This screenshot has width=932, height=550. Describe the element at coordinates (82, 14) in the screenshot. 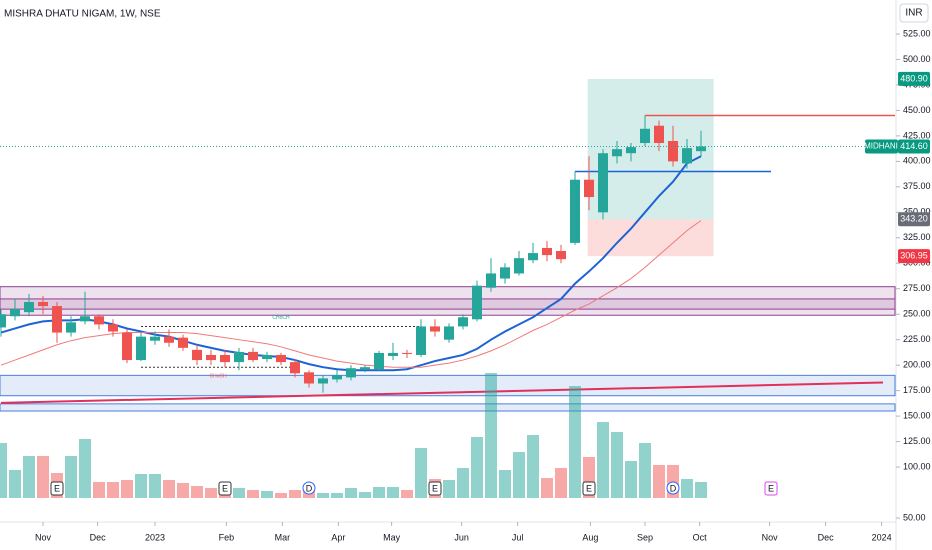

I see `chart-title: MISHRA DHATU NIGAM, 1W, NSE` at that location.